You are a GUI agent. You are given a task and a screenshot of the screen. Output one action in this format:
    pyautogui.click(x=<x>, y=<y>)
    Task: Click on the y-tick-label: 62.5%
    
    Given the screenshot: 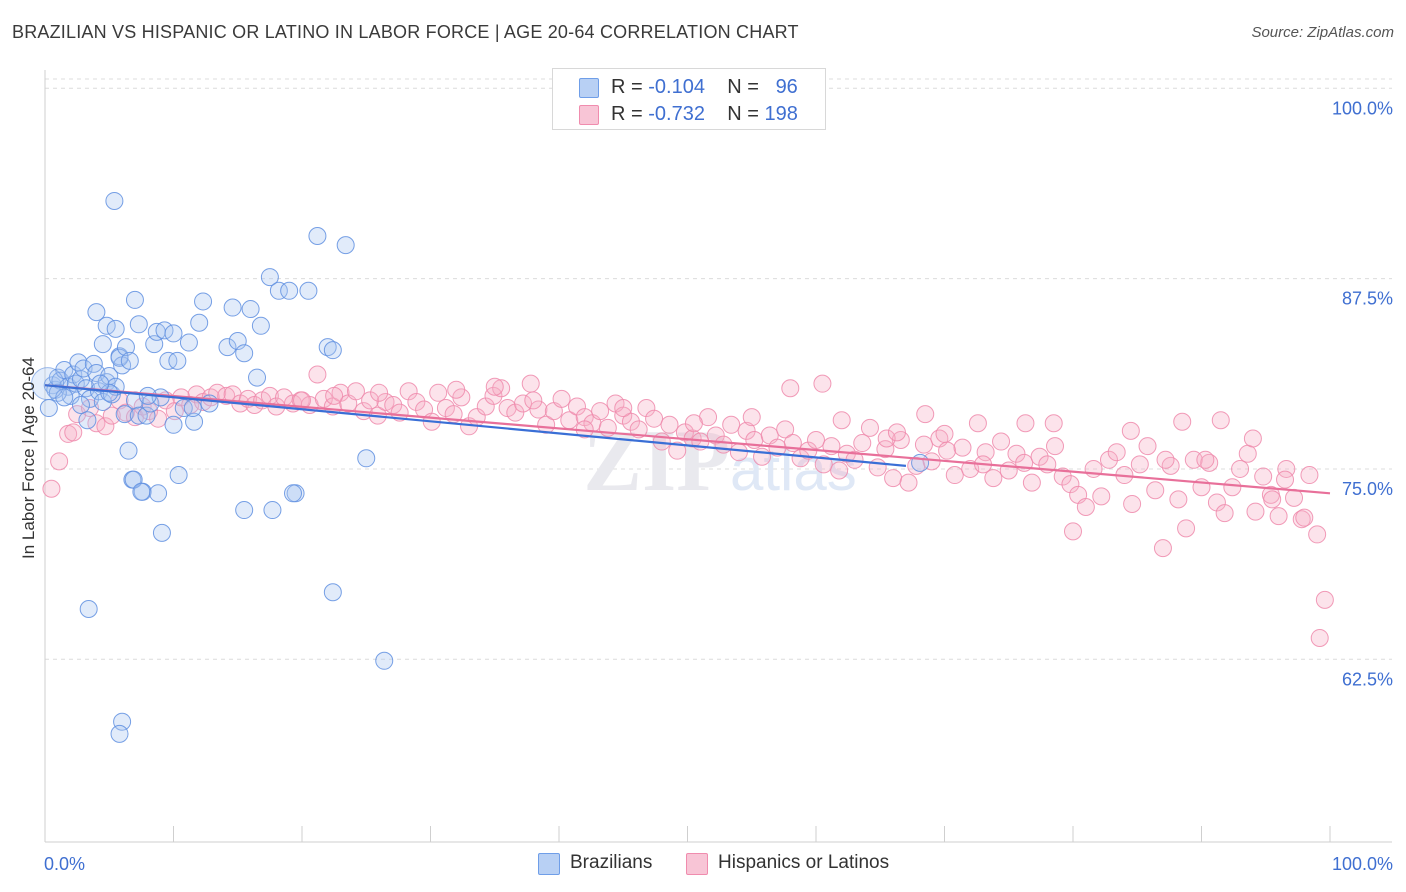 What is the action you would take?
    pyautogui.click(x=1367, y=679)
    